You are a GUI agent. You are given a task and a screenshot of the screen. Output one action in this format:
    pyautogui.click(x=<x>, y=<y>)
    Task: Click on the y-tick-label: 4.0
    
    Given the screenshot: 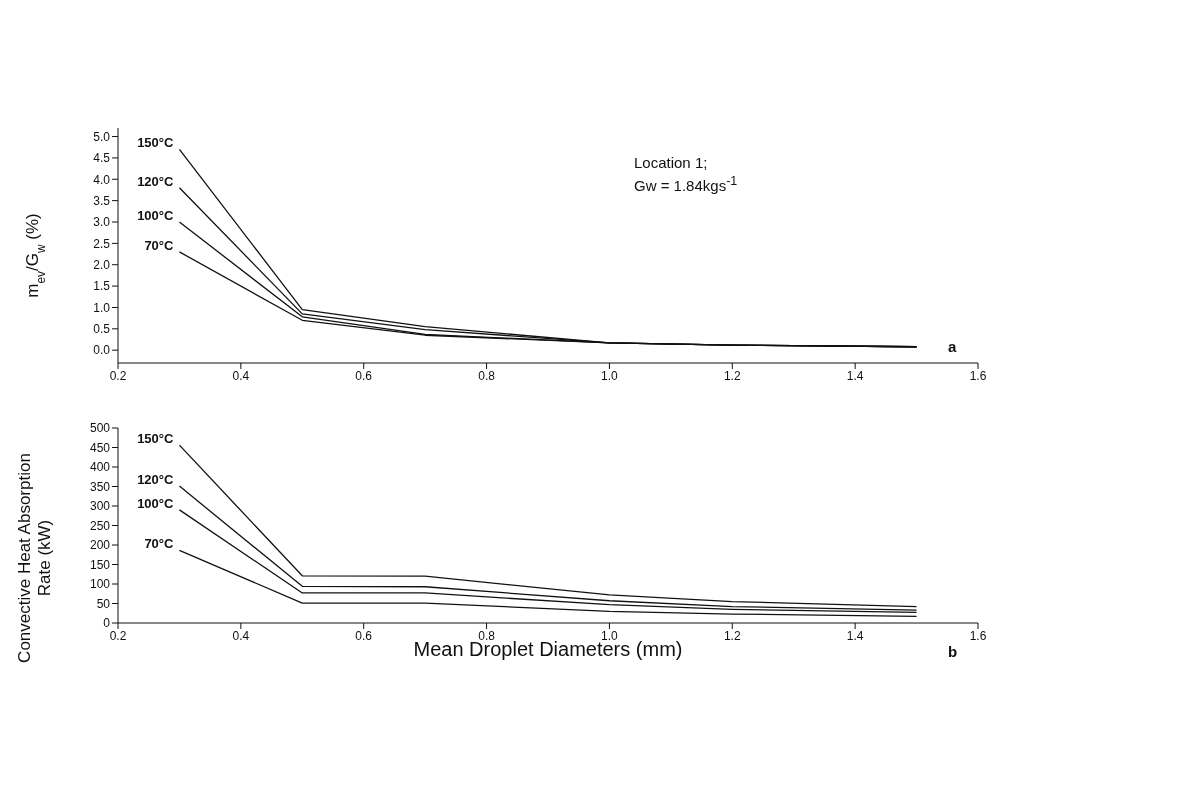 What is the action you would take?
    pyautogui.click(x=102, y=179)
    